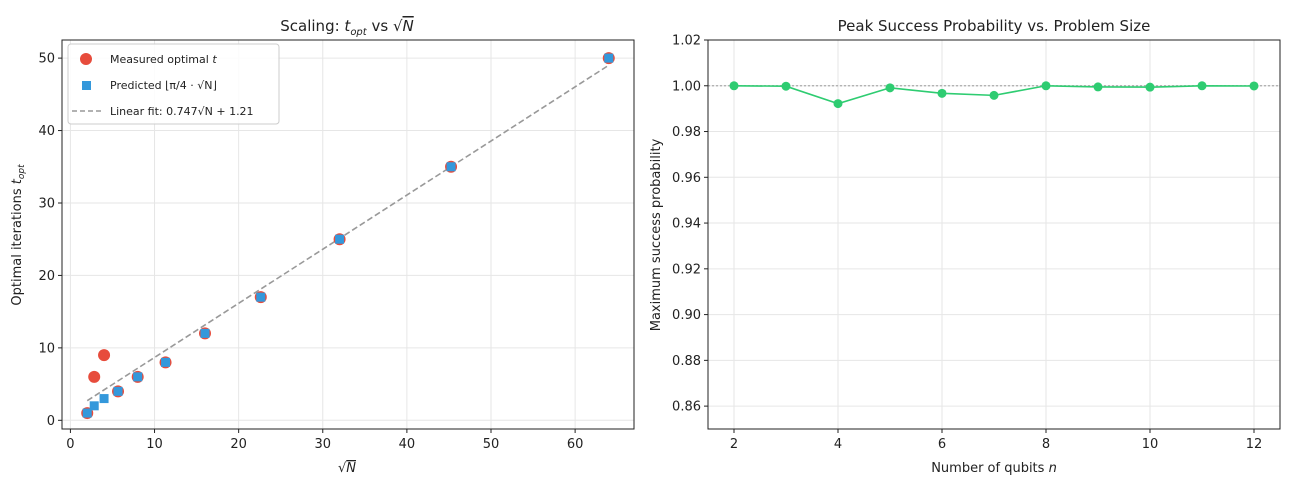  Describe the element at coordinates (322, 444) in the screenshot. I see `x-tick-label: 30` at that location.